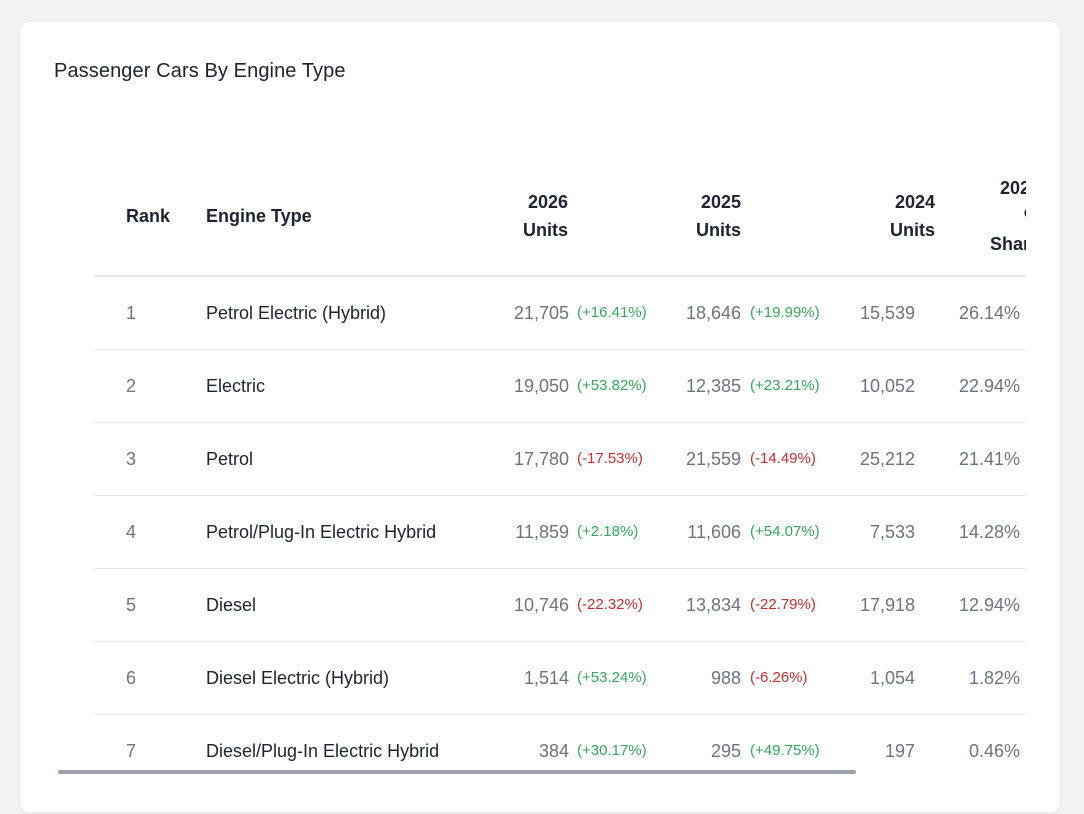 The height and width of the screenshot is (814, 1084). I want to click on change-2025-badge: (+49.75%), so click(785, 750).